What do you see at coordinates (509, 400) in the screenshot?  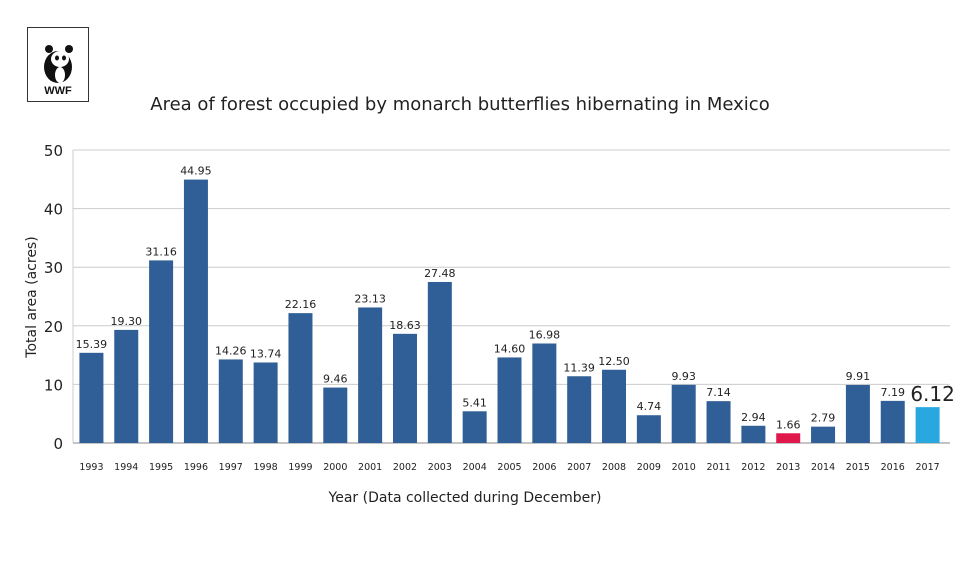 I see `bar-2005` at bounding box center [509, 400].